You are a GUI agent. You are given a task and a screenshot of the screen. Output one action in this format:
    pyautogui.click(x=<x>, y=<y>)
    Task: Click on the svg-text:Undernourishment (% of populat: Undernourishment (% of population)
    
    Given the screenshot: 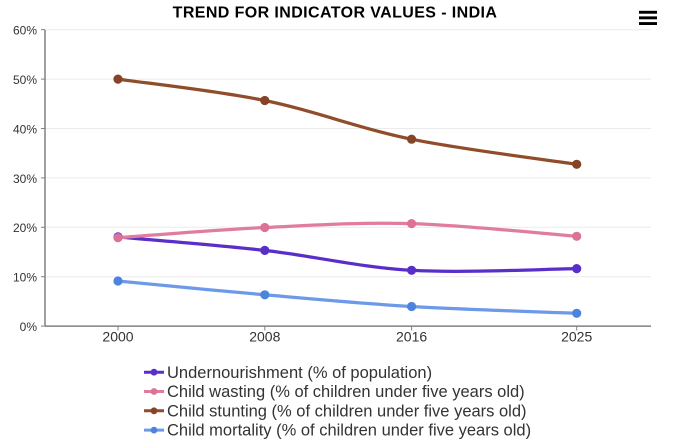 What is the action you would take?
    pyautogui.click(x=299, y=373)
    